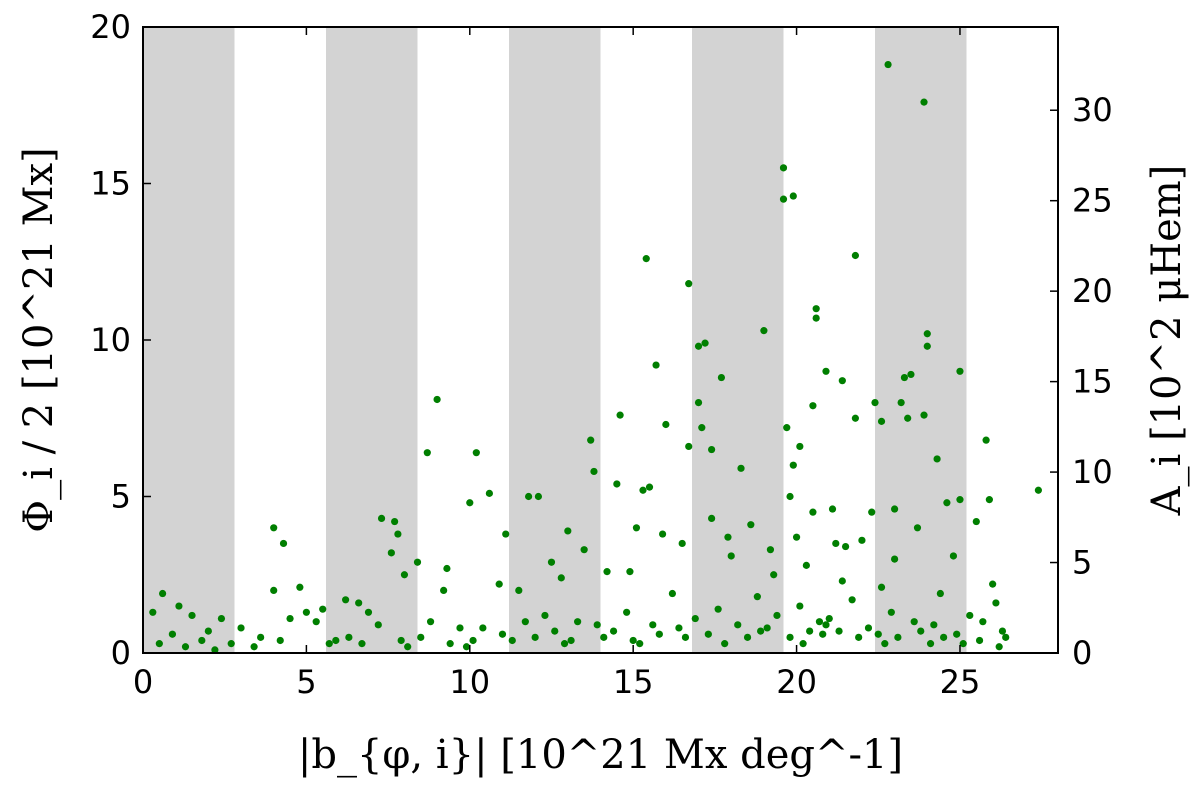 The image size is (1200, 785). I want to click on y2-tick-label: 20, so click(1092, 291).